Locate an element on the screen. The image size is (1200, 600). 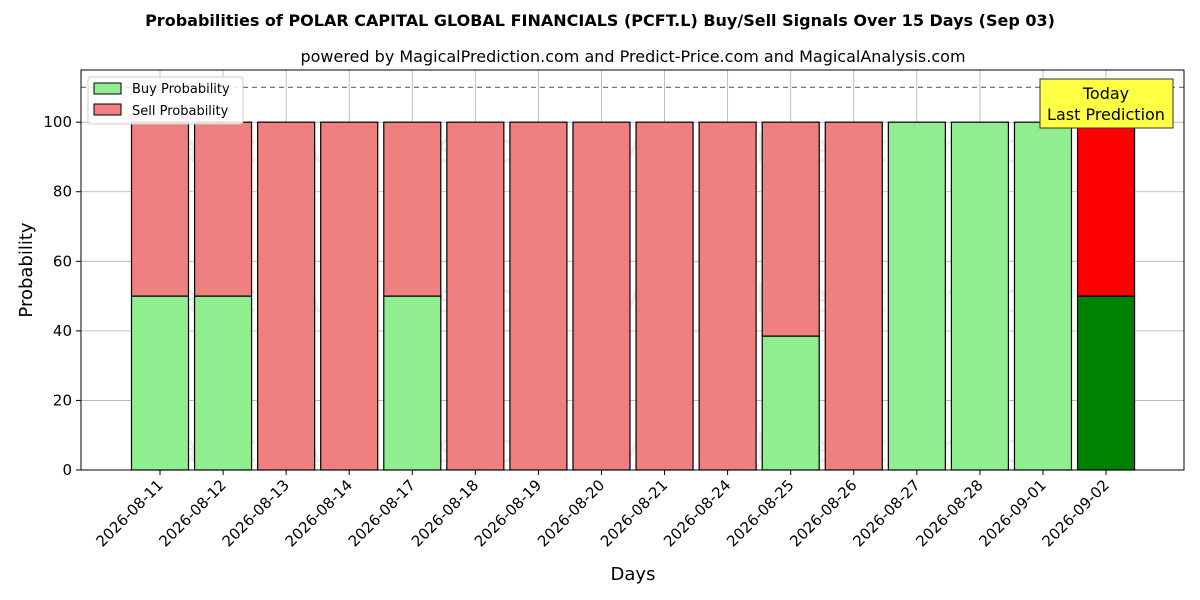
y-tick-label: 40 is located at coordinates (62, 331).